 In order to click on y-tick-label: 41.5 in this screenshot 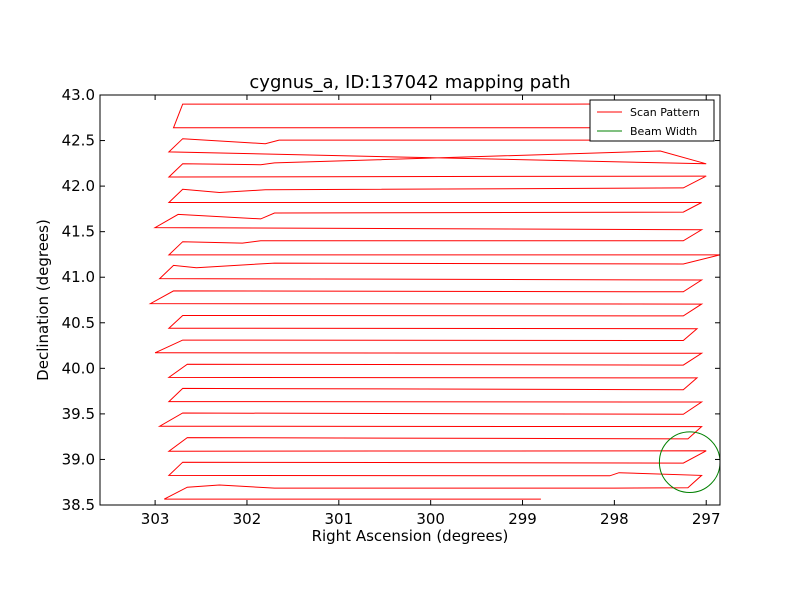, I will do `click(78, 232)`.